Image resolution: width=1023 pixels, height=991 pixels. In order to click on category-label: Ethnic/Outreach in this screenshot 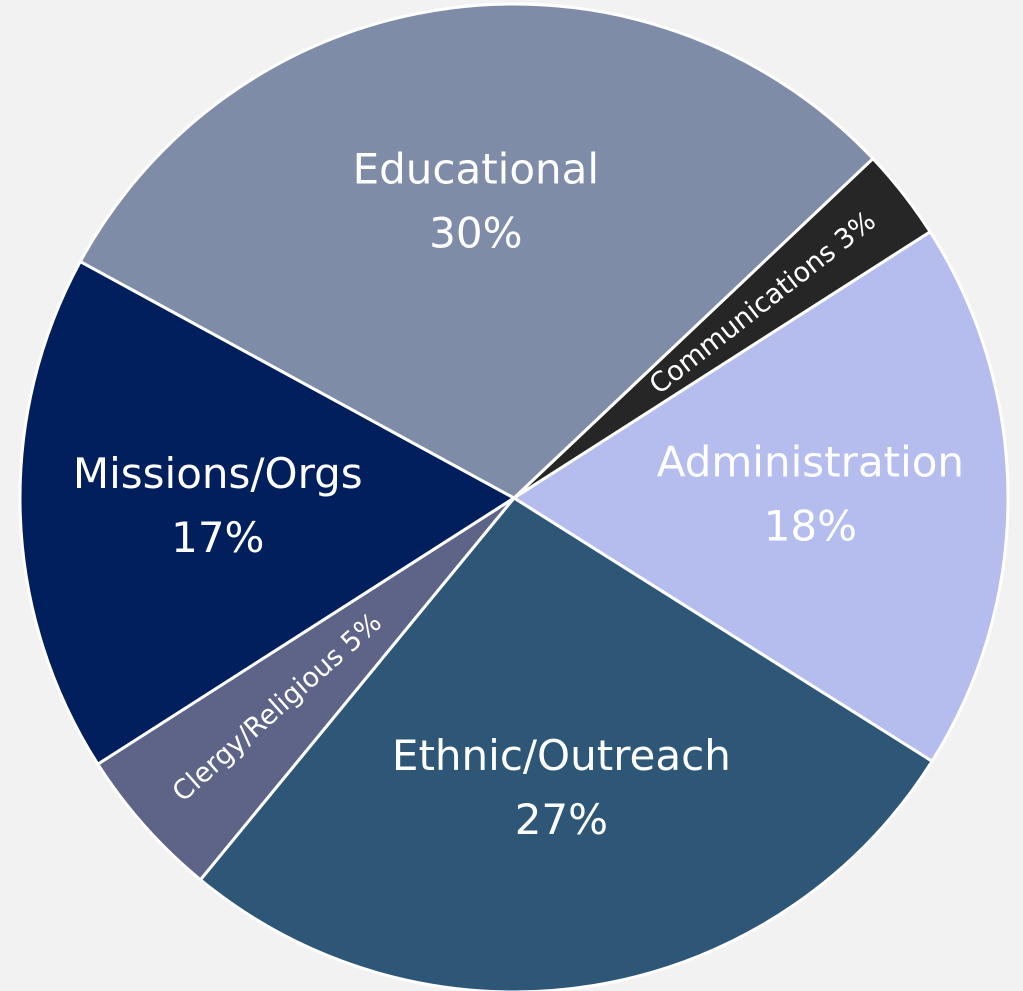, I will do `click(561, 755)`.